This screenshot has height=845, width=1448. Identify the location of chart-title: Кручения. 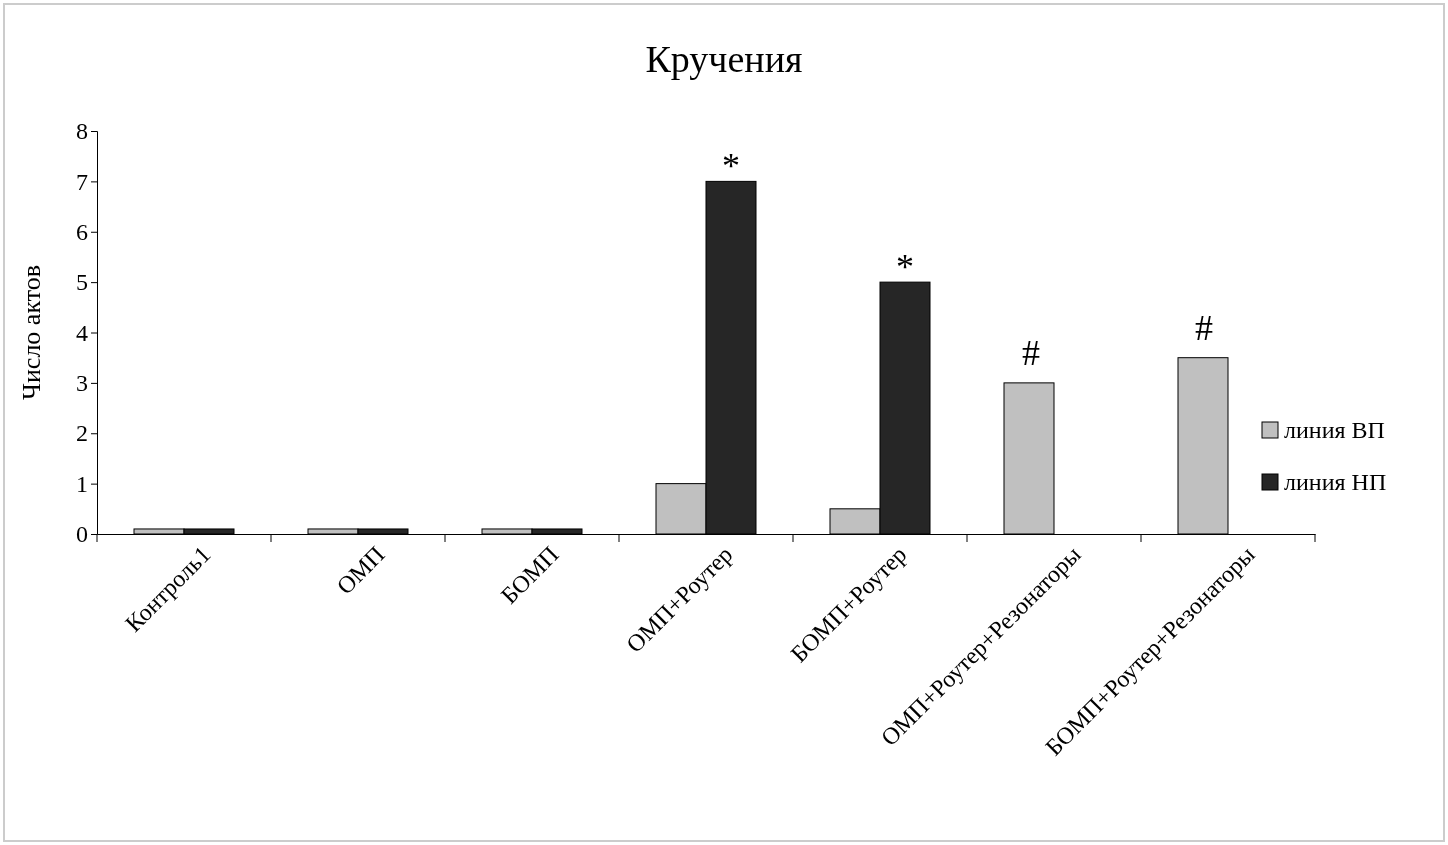
(724, 59).